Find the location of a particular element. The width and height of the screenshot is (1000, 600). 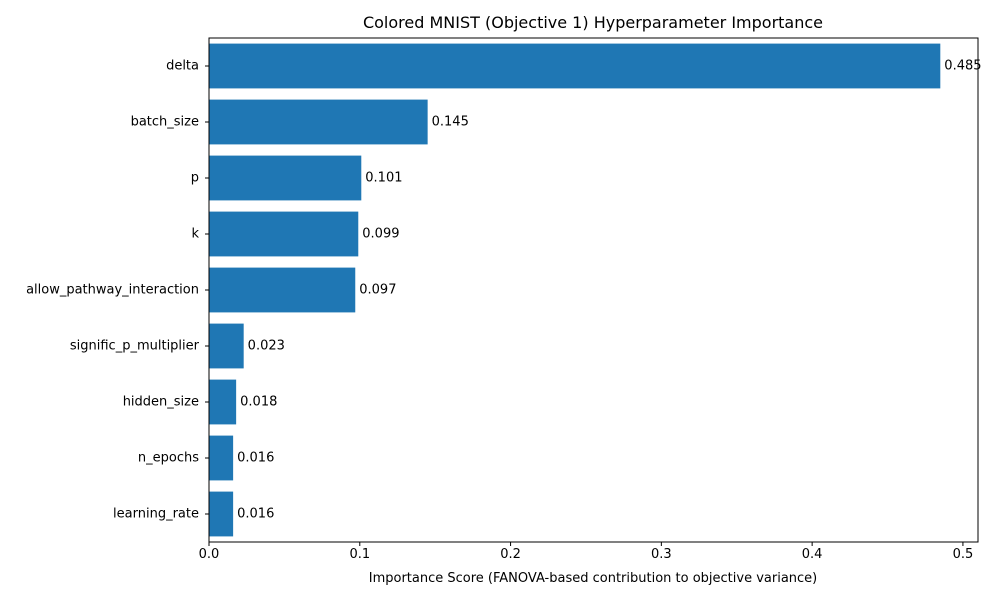

category-label: p is located at coordinates (195, 178).